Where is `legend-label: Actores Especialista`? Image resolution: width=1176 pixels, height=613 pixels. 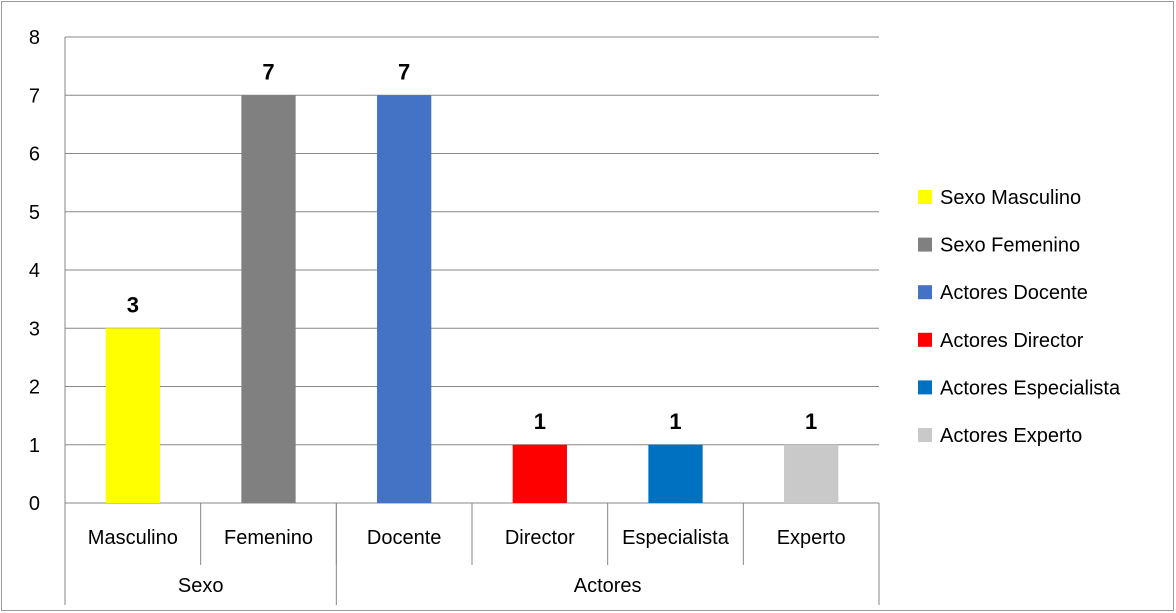
legend-label: Actores Especialista is located at coordinates (1030, 388).